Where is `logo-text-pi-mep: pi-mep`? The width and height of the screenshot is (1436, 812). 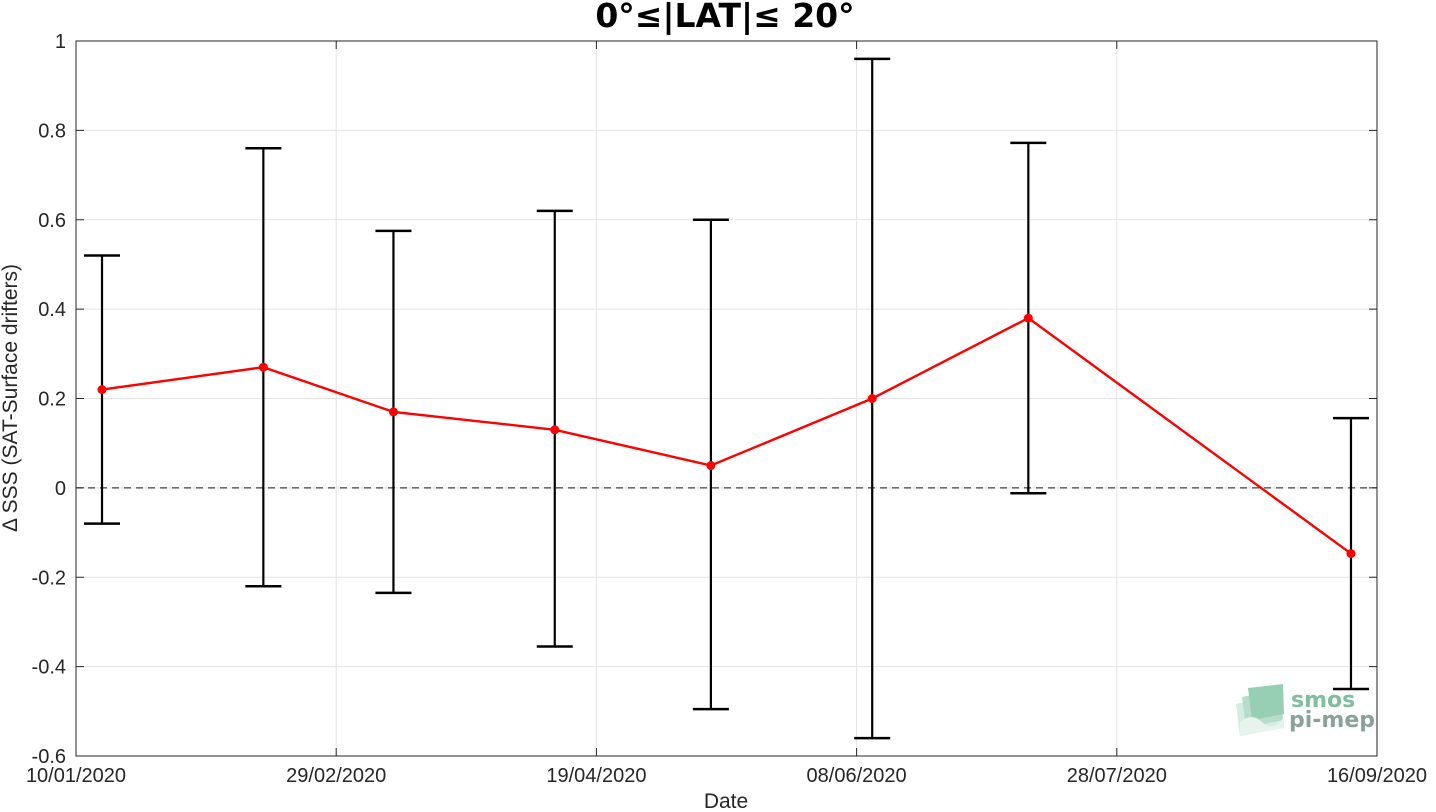 logo-text-pi-mep: pi-mep is located at coordinates (1332, 720).